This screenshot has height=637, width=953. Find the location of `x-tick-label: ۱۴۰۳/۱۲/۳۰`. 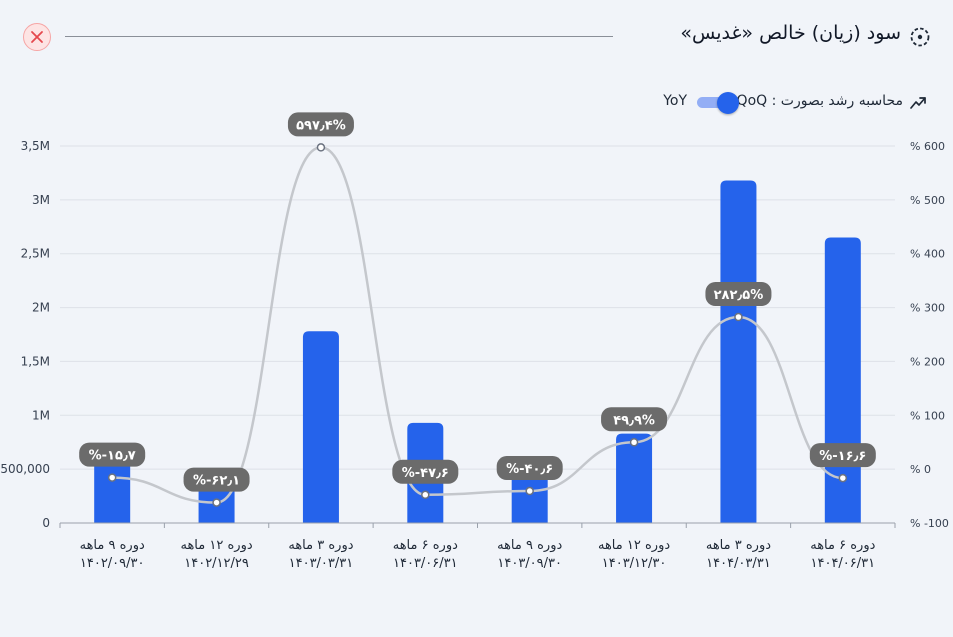

x-tick-label: ۱۴۰۳/۱۲/۳۰ is located at coordinates (634, 563).